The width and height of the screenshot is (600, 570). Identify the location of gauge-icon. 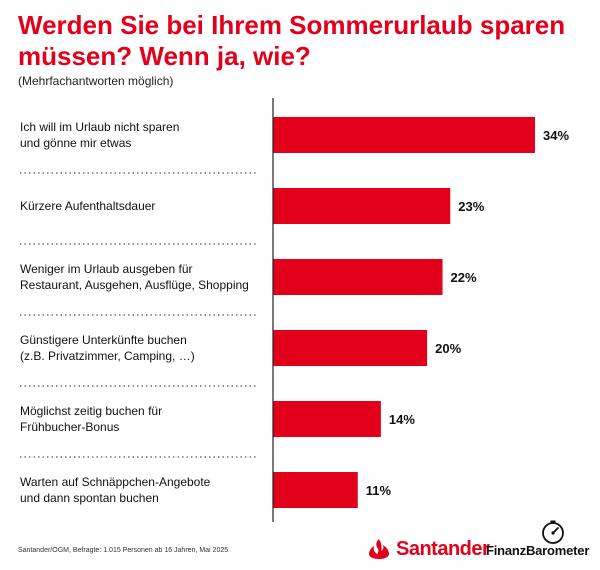
(553, 532).